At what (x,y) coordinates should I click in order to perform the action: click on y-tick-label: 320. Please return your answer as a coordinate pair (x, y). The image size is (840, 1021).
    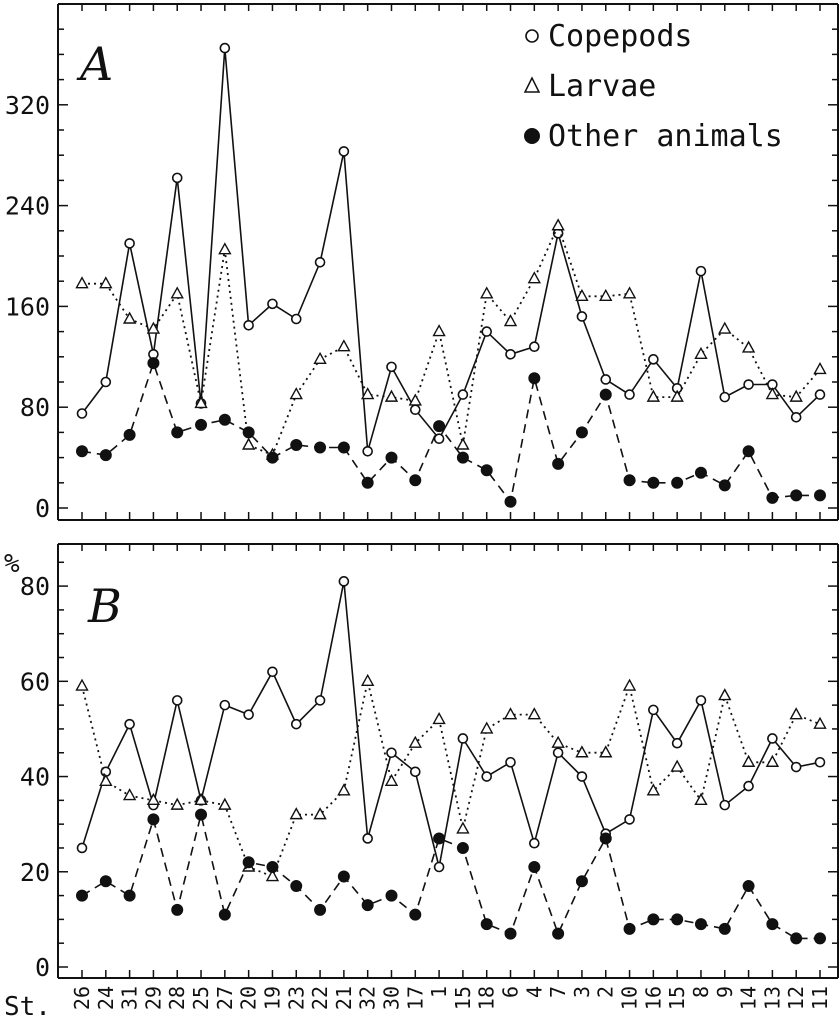
    Looking at the image, I should click on (27, 105).